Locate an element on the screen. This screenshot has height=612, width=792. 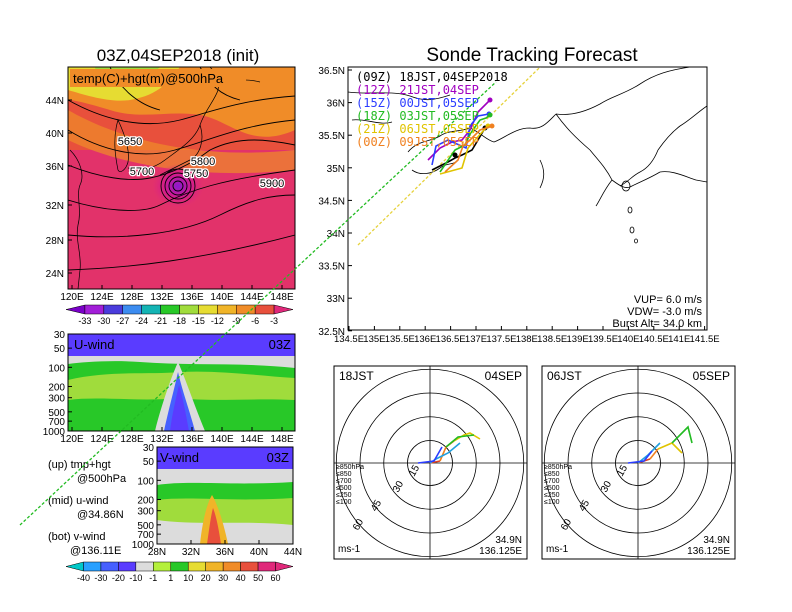
hodograph-level-label: ≥850hPa is located at coordinates (558, 467).